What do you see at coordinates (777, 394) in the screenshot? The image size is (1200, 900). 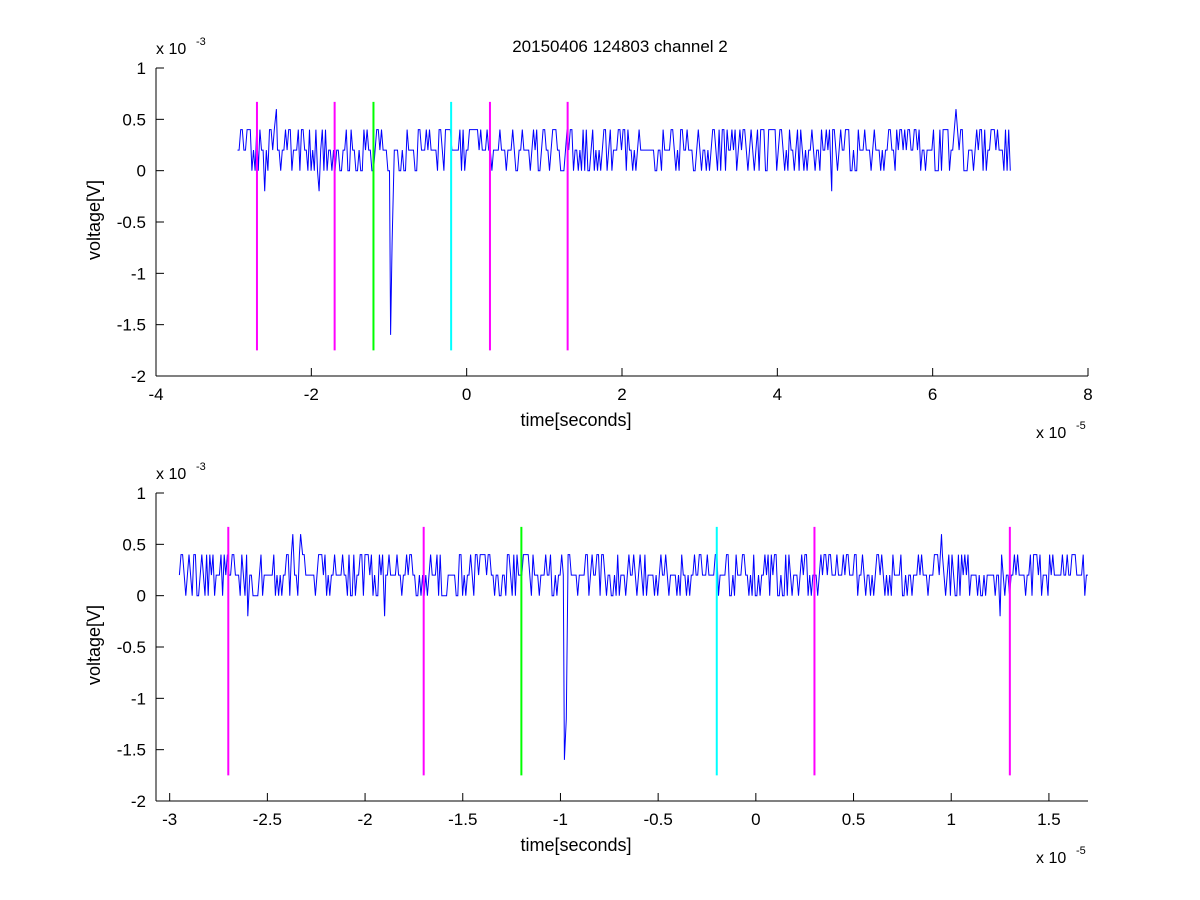 I see `x-tick-label: 4` at bounding box center [777, 394].